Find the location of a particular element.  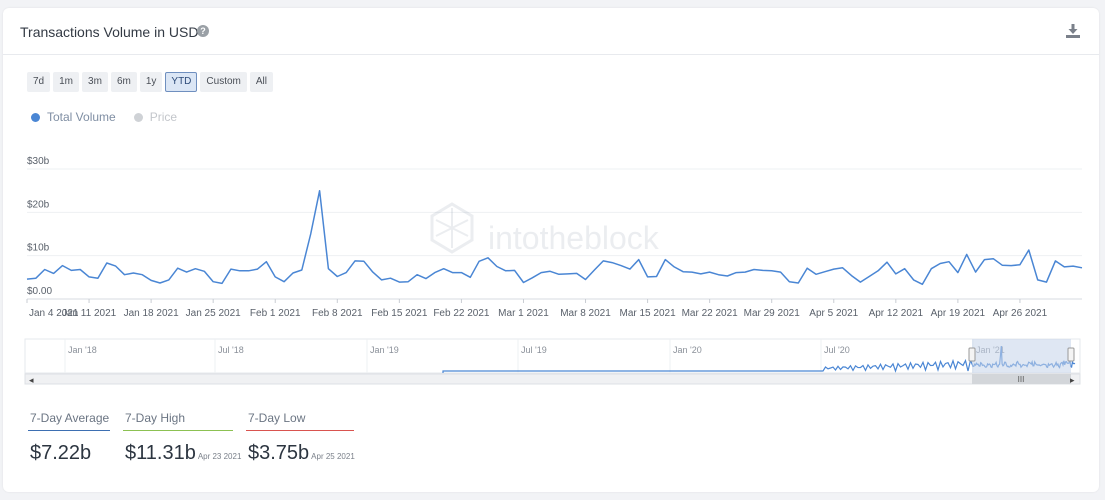

stat-label: 7-Day Low is located at coordinates (277, 418).